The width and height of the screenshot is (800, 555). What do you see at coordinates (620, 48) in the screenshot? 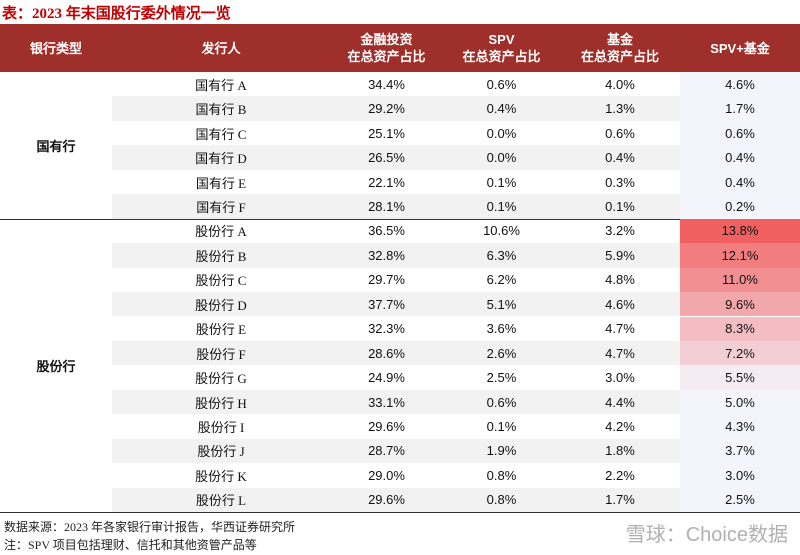
I see `header-cell: 基金 在总资产占比` at bounding box center [620, 48].